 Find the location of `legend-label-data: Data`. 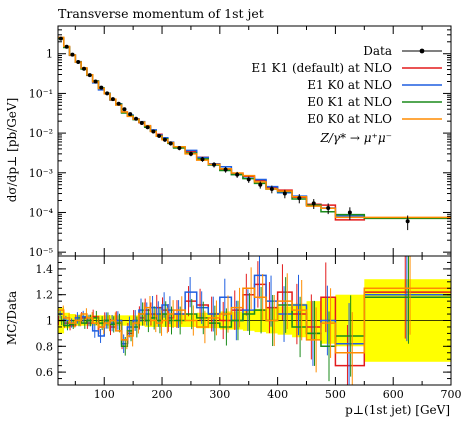

legend-label-data: Data is located at coordinates (377, 51).